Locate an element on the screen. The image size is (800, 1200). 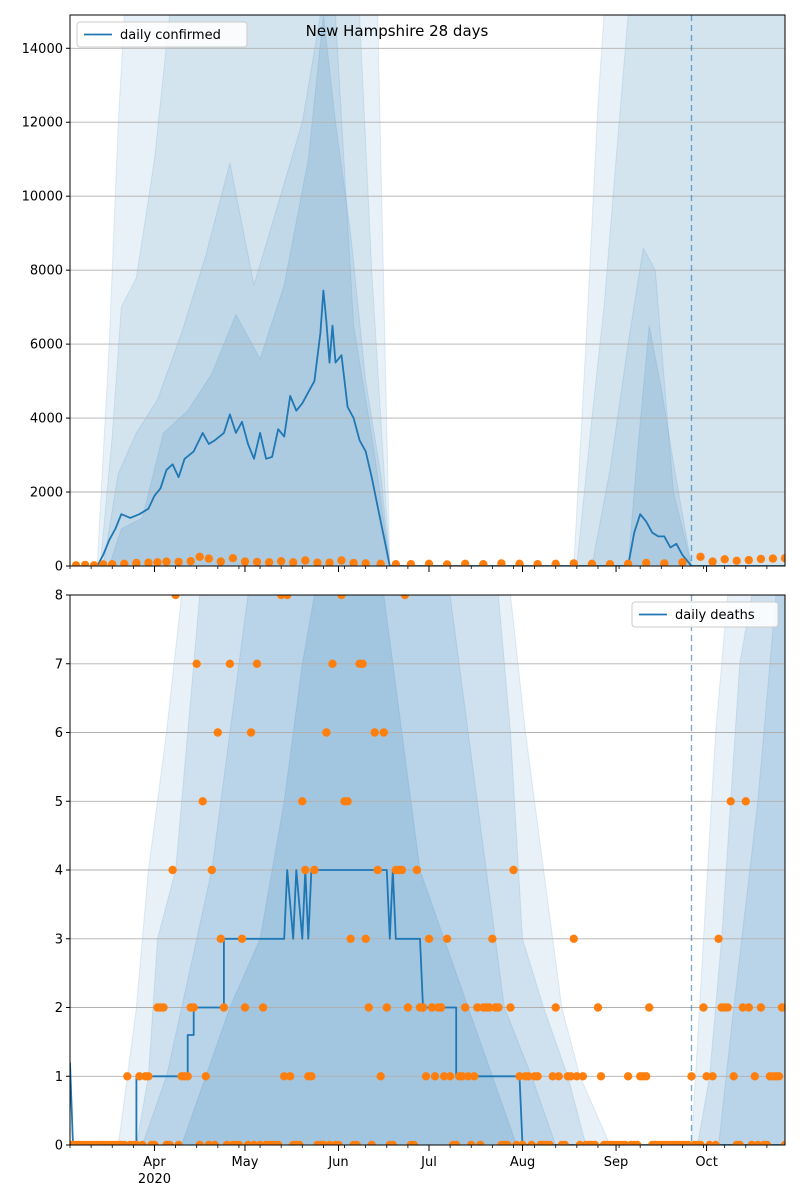
legend-box is located at coordinates (705, 614).